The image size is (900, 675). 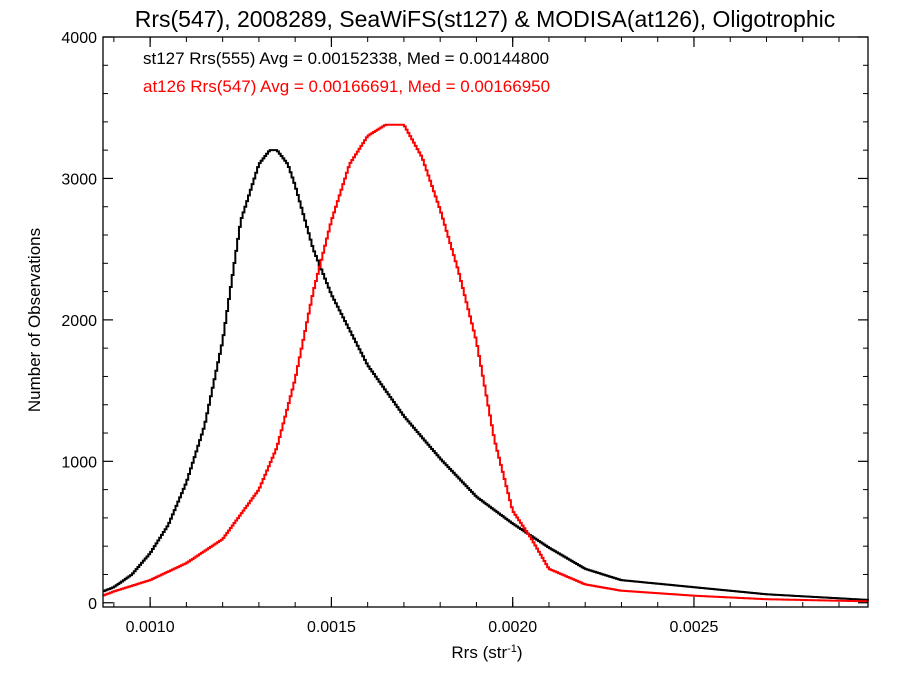 I want to click on y-axis-label: Number of Observations, so click(x=34, y=320).